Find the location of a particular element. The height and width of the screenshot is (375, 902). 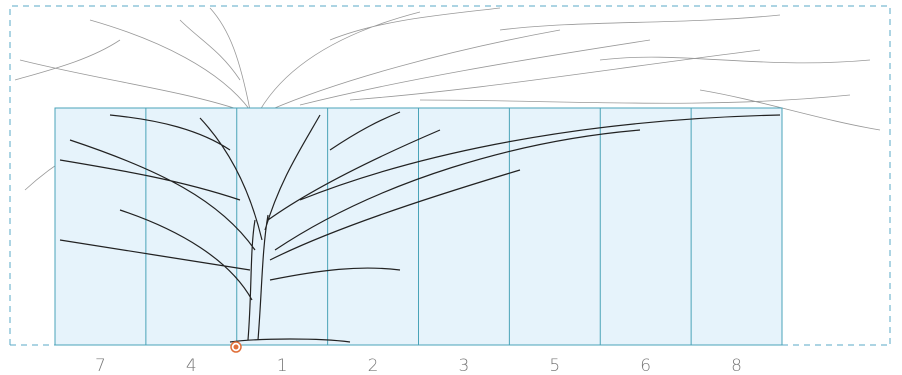

panel-label: 3 is located at coordinates (464, 365).